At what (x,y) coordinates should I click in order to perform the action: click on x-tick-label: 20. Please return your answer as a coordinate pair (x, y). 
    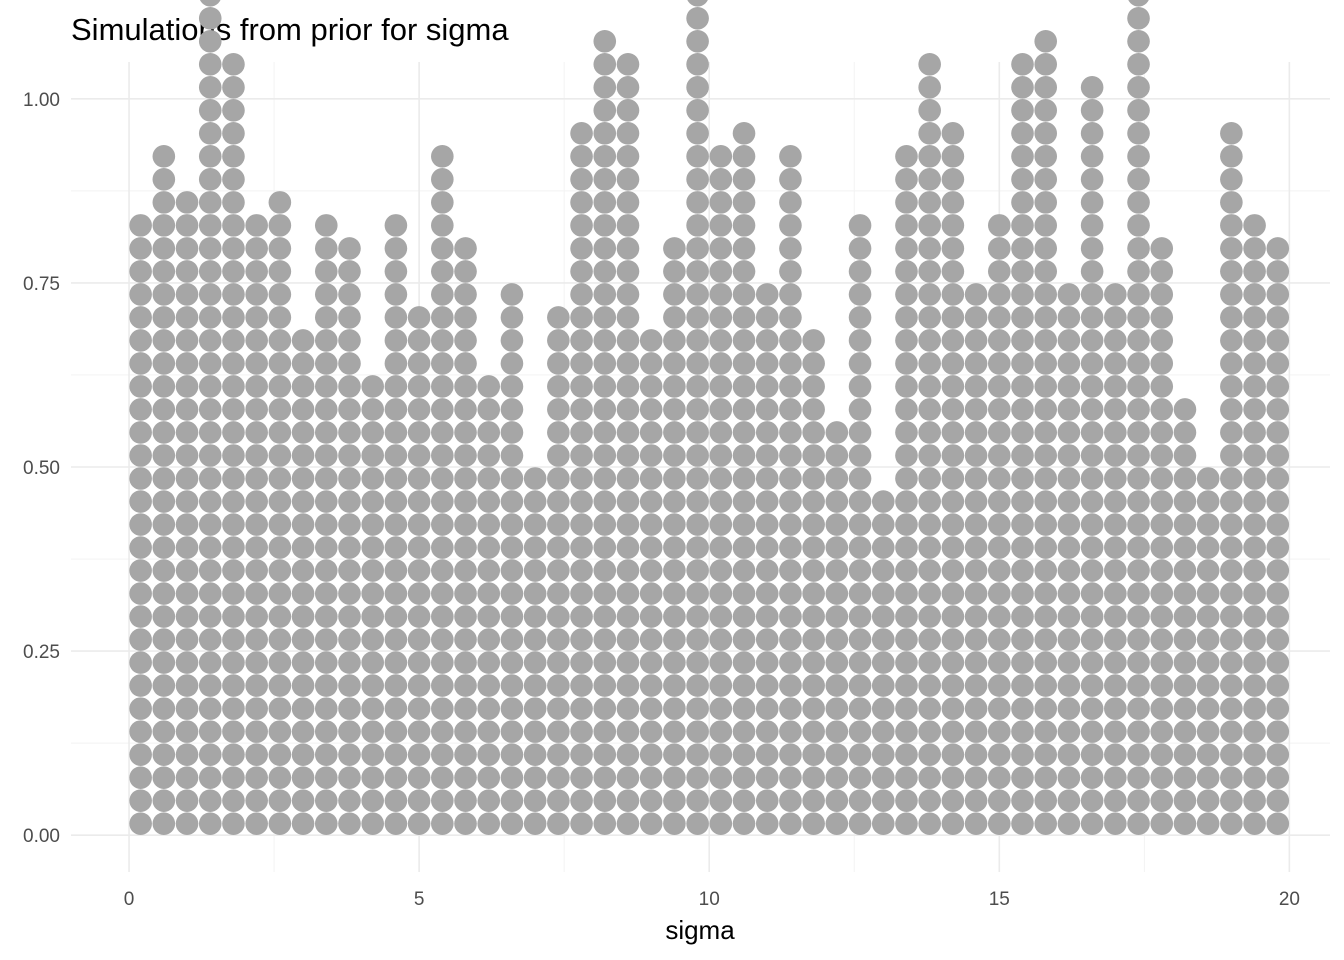
    Looking at the image, I should click on (1289, 899).